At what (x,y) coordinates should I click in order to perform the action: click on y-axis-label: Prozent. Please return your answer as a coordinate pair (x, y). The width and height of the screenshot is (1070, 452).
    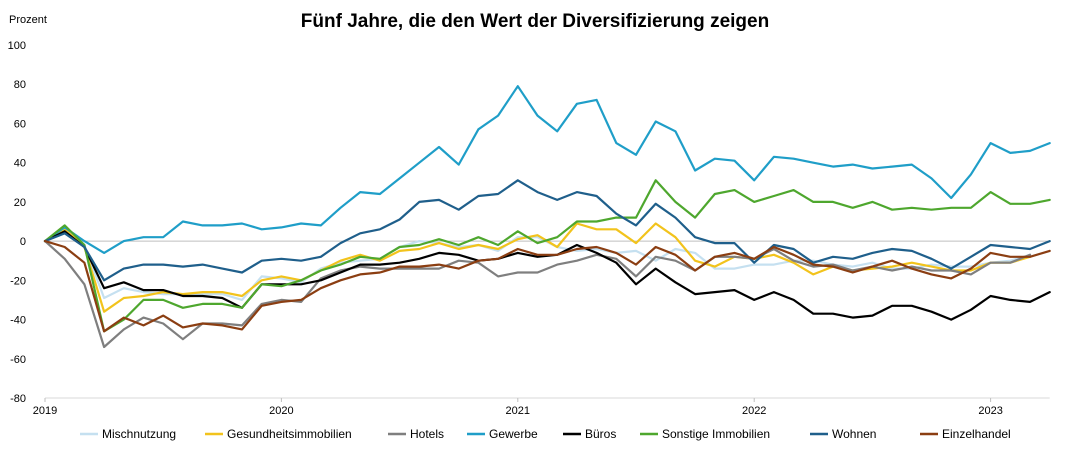
    Looking at the image, I should click on (28, 20).